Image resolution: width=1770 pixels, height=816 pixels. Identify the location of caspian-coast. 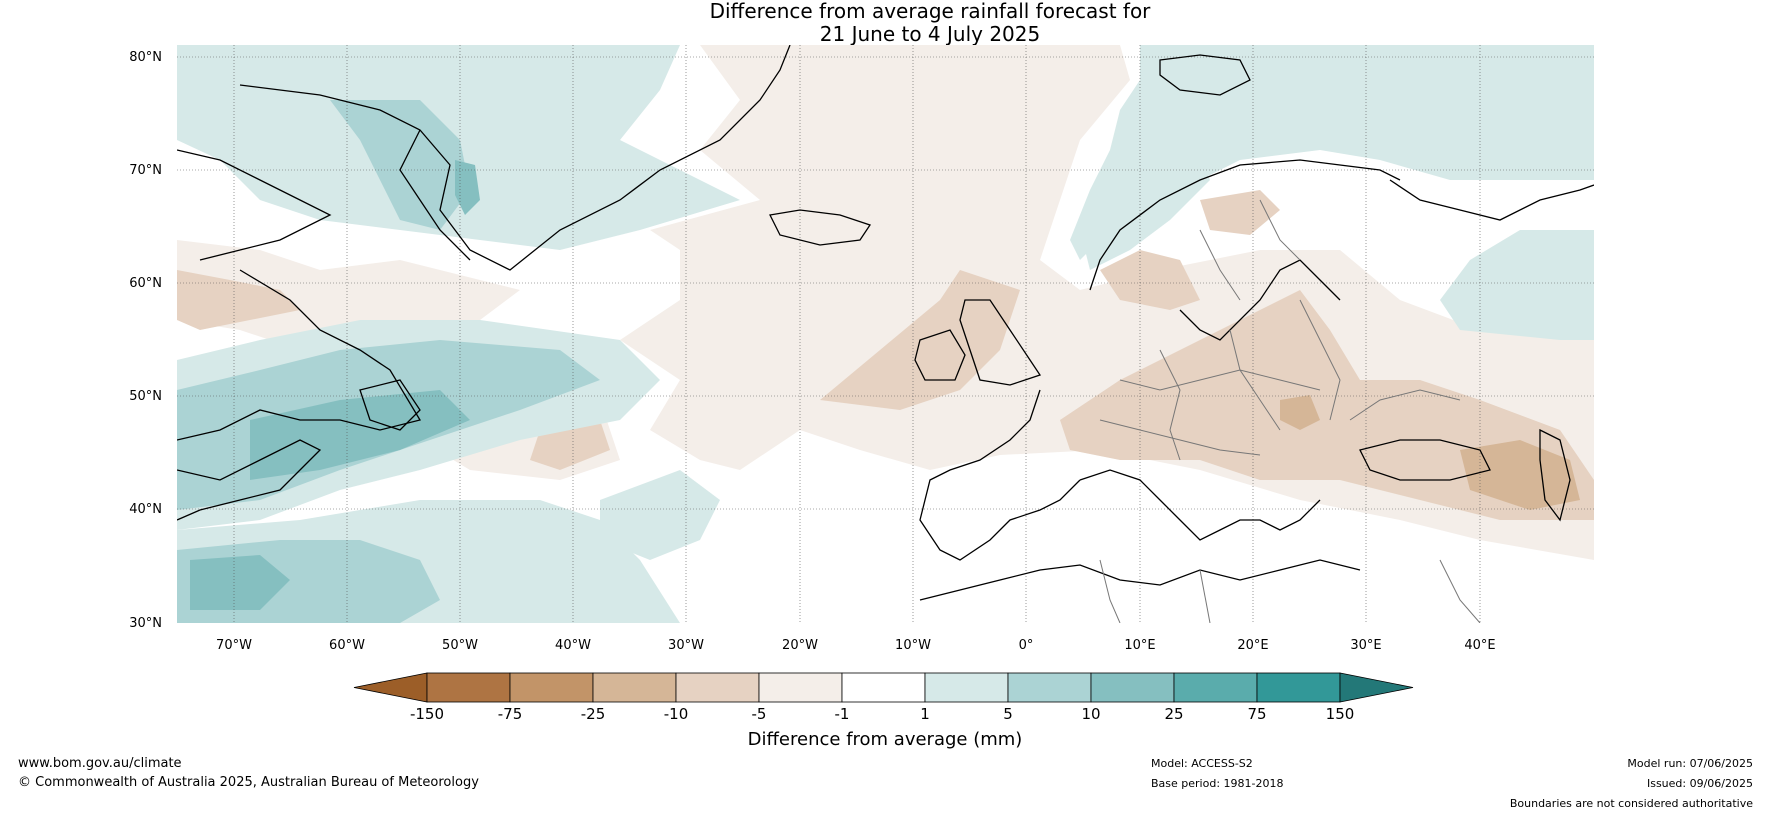
(1555, 475).